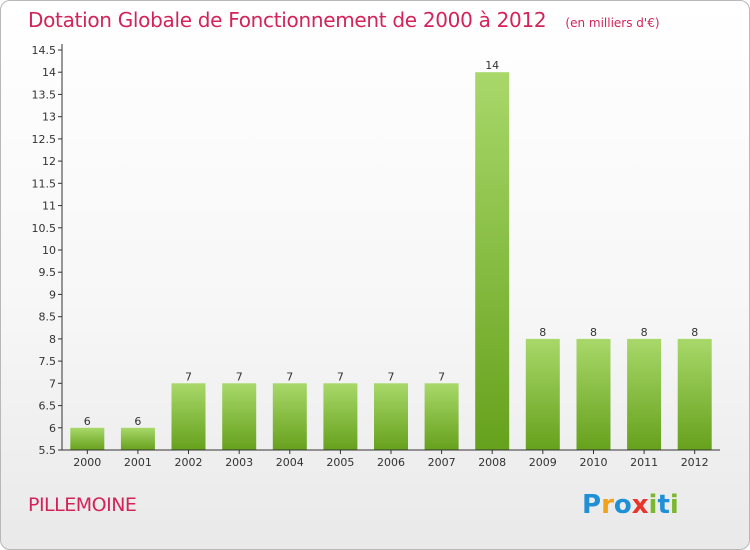 This screenshot has width=750, height=550. Describe the element at coordinates (48, 361) in the screenshot. I see `y-tick-label: 7.5` at that location.